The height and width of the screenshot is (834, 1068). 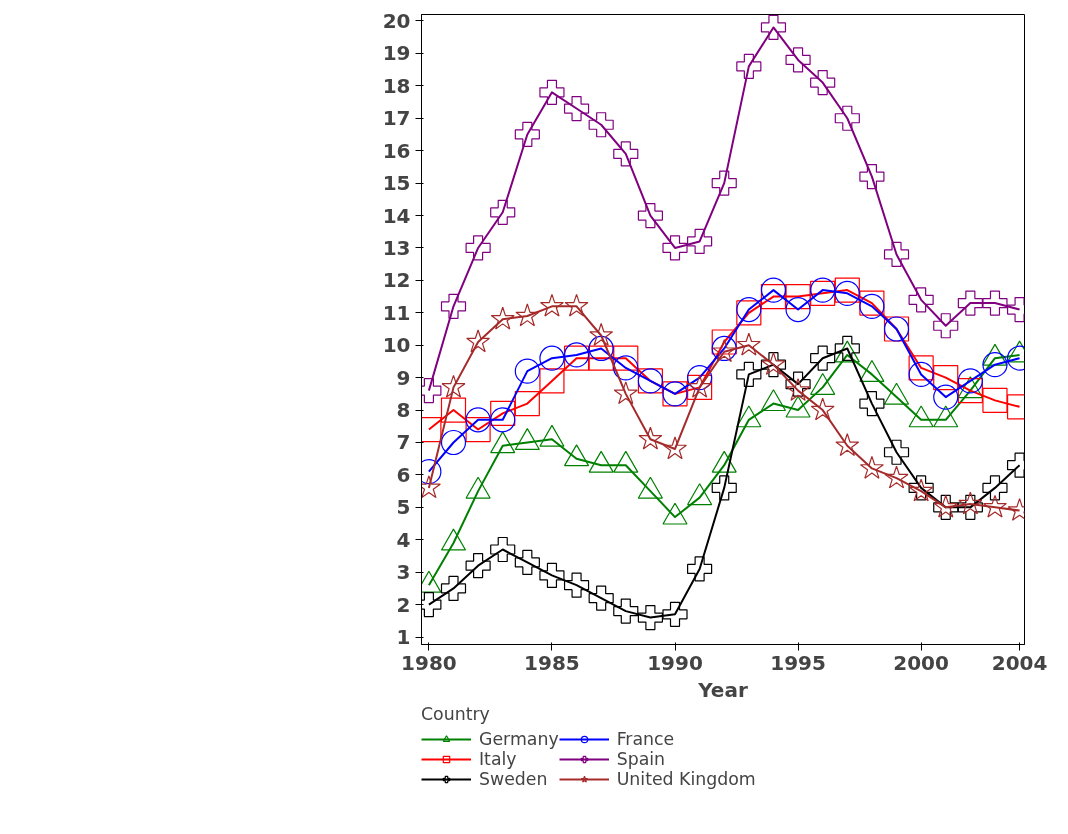 What do you see at coordinates (403, 377) in the screenshot?
I see `y-tick-label: 9` at bounding box center [403, 377].